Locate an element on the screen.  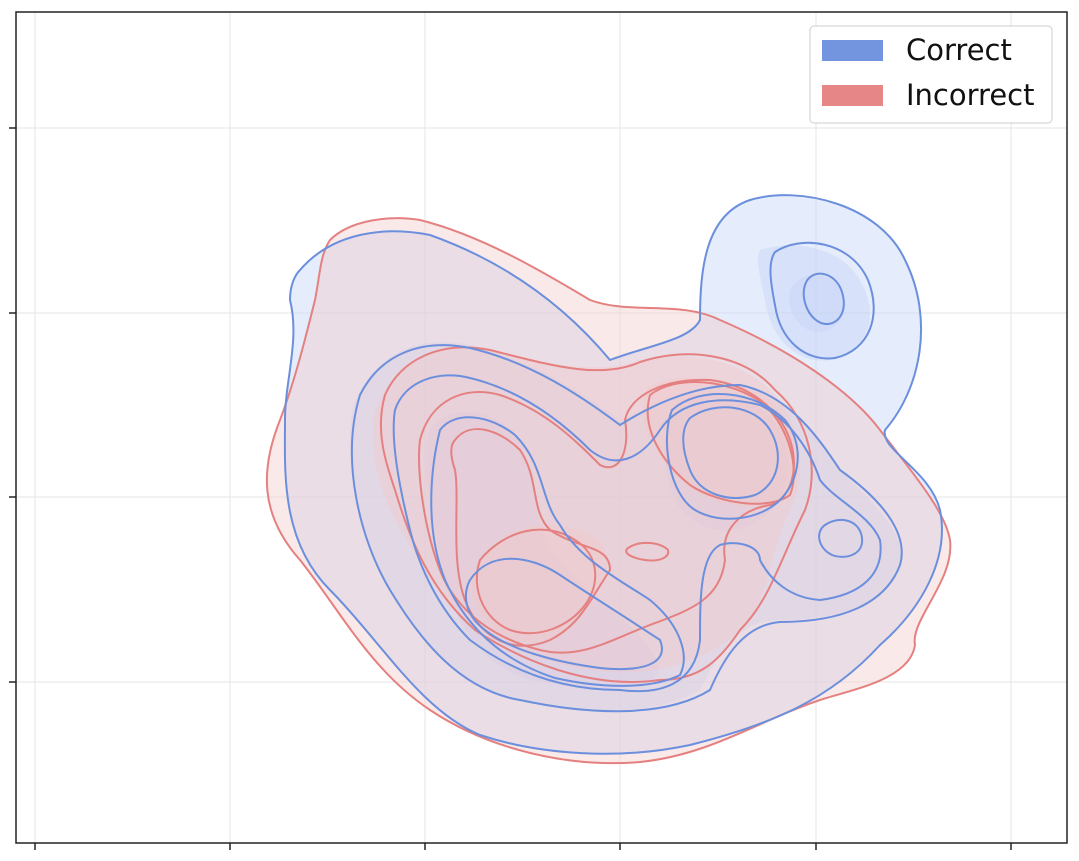
correct-contour-center-right is located at coordinates (732, 456).